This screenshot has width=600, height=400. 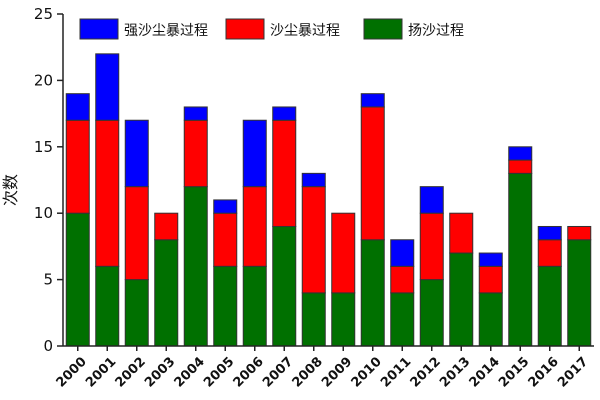 I want to click on x-tick-label: 2010, so click(x=367, y=372).